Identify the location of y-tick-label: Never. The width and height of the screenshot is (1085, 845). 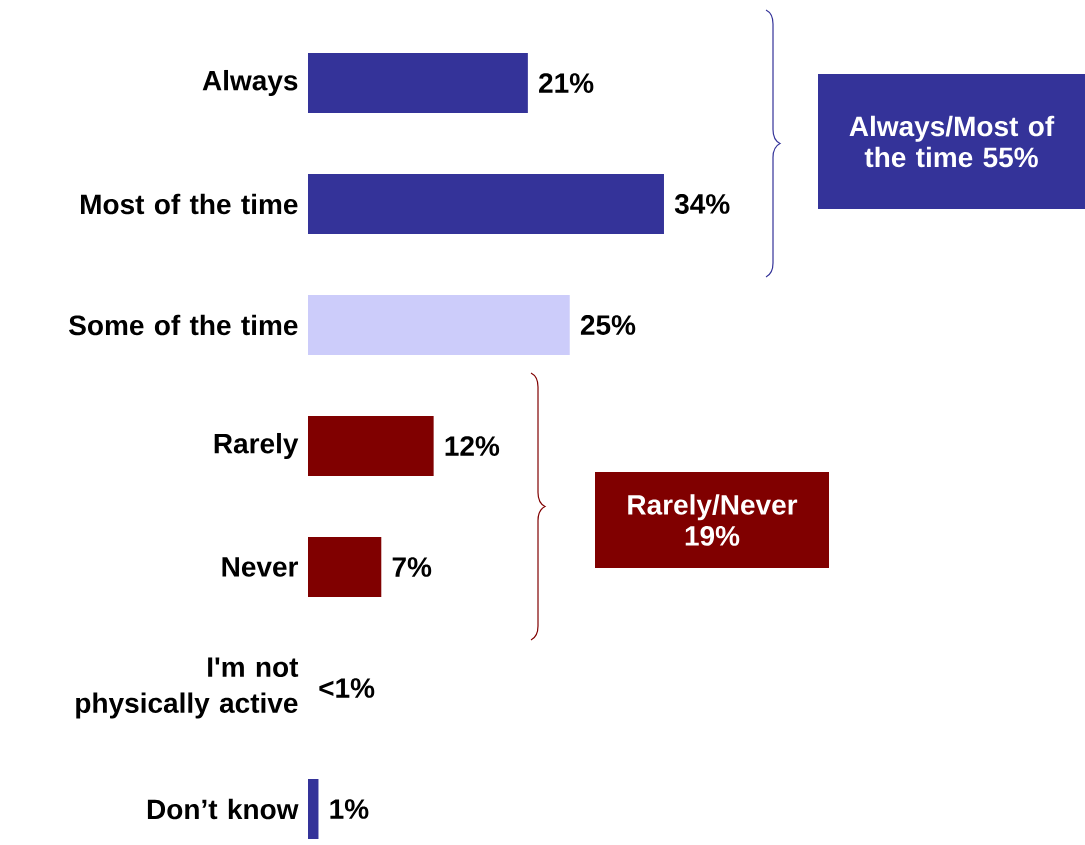
(260, 567).